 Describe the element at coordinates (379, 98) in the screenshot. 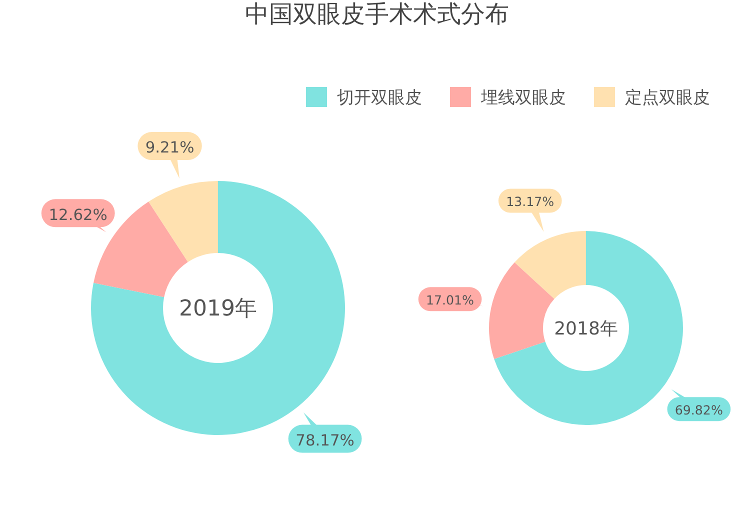

I see `legend-label: 切开双眼皮` at that location.